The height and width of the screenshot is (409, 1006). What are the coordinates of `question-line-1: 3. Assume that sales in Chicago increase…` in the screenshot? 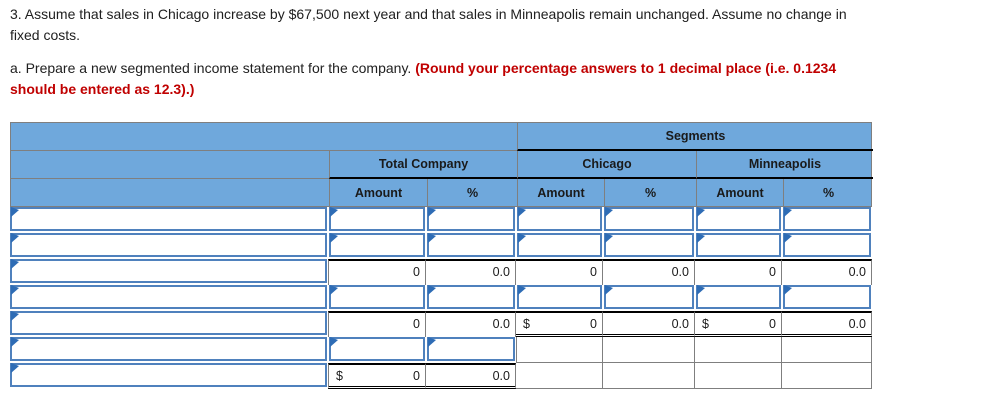 It's located at (428, 14).